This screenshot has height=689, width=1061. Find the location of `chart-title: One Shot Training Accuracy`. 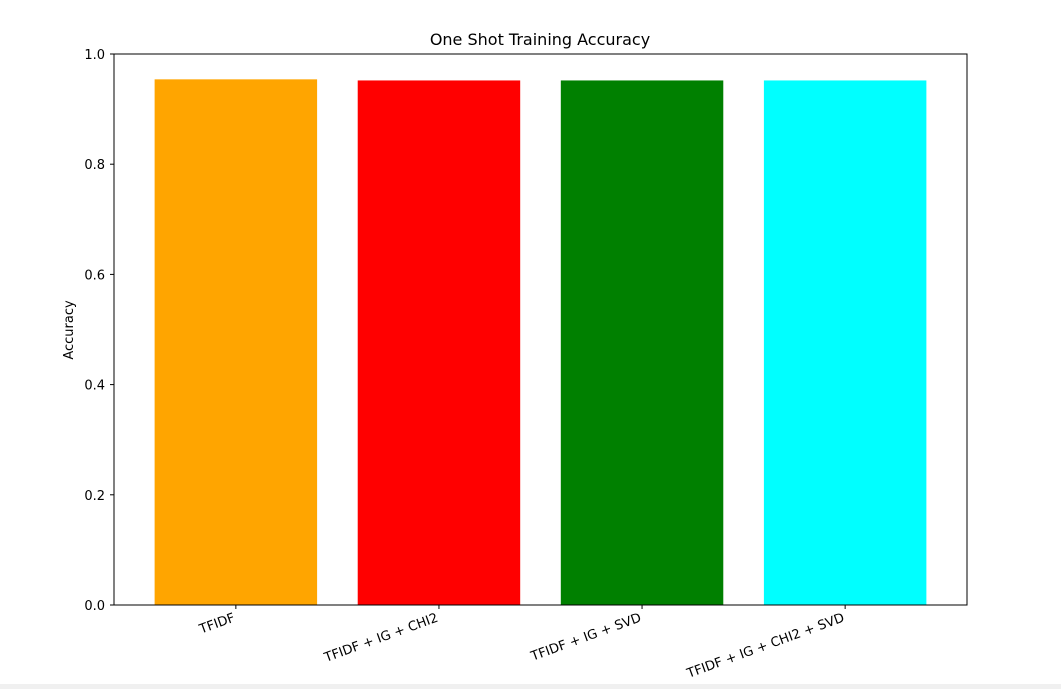

chart-title: One Shot Training Accuracy is located at coordinates (540, 39).